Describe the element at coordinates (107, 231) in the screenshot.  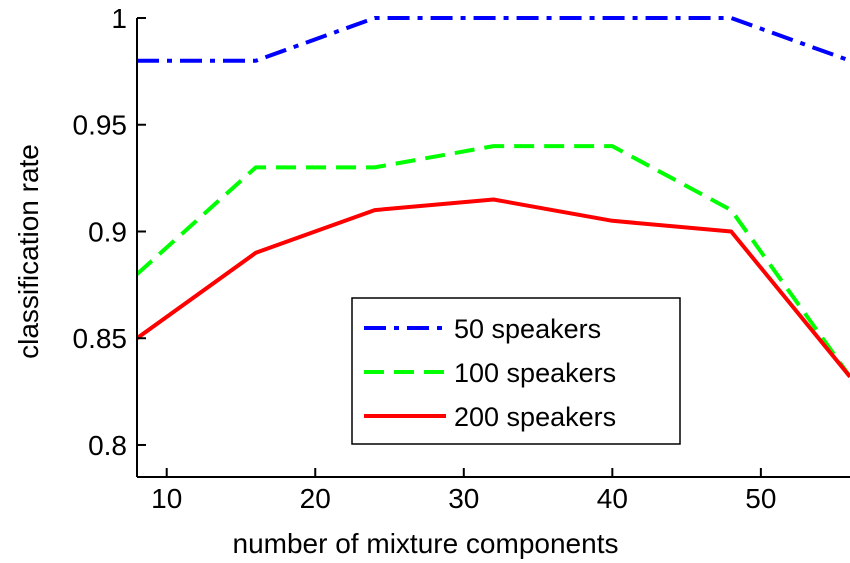
I see `y-tick-label: 0.9` at that location.